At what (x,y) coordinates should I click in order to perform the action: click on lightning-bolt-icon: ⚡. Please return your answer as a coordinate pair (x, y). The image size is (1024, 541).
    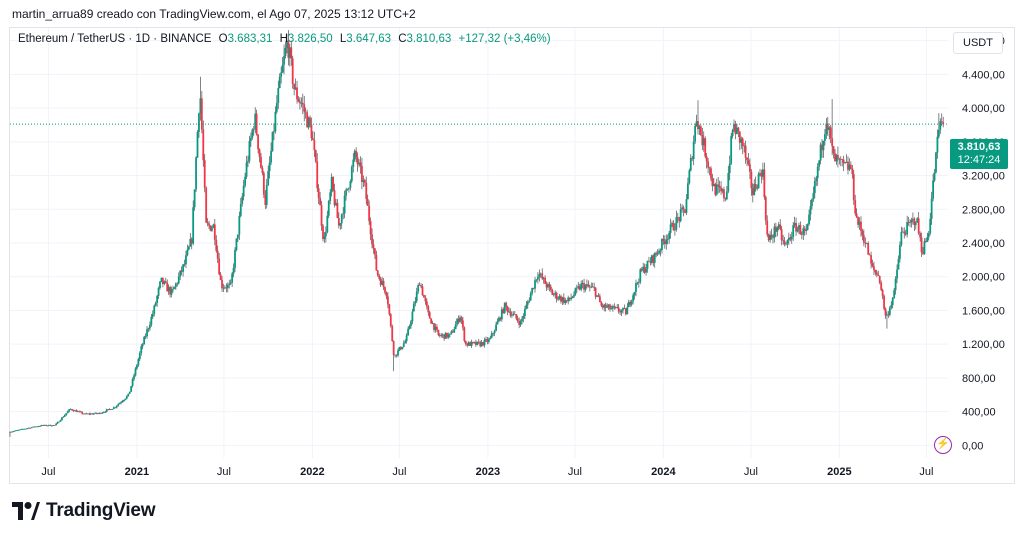
    Looking at the image, I should click on (943, 445).